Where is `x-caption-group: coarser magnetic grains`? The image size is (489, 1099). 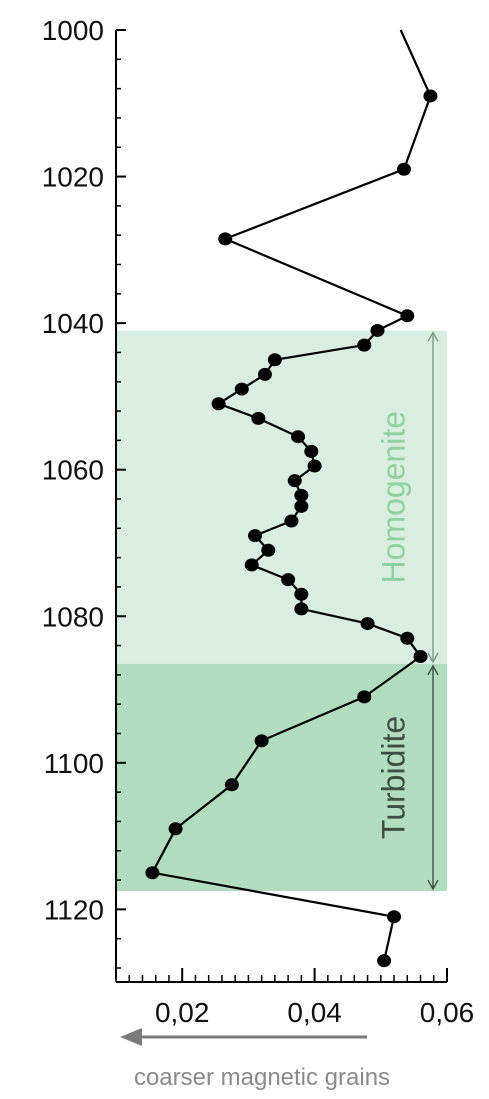 x-caption-group: coarser magnetic grains is located at coordinates (255, 1059).